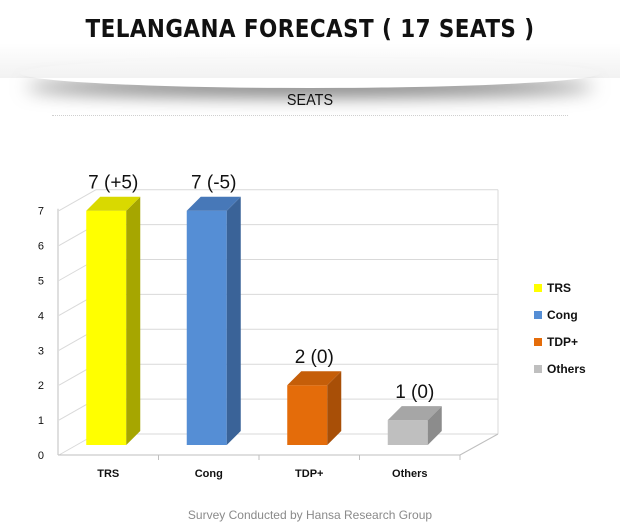  I want to click on legend-label: Others, so click(566, 368).